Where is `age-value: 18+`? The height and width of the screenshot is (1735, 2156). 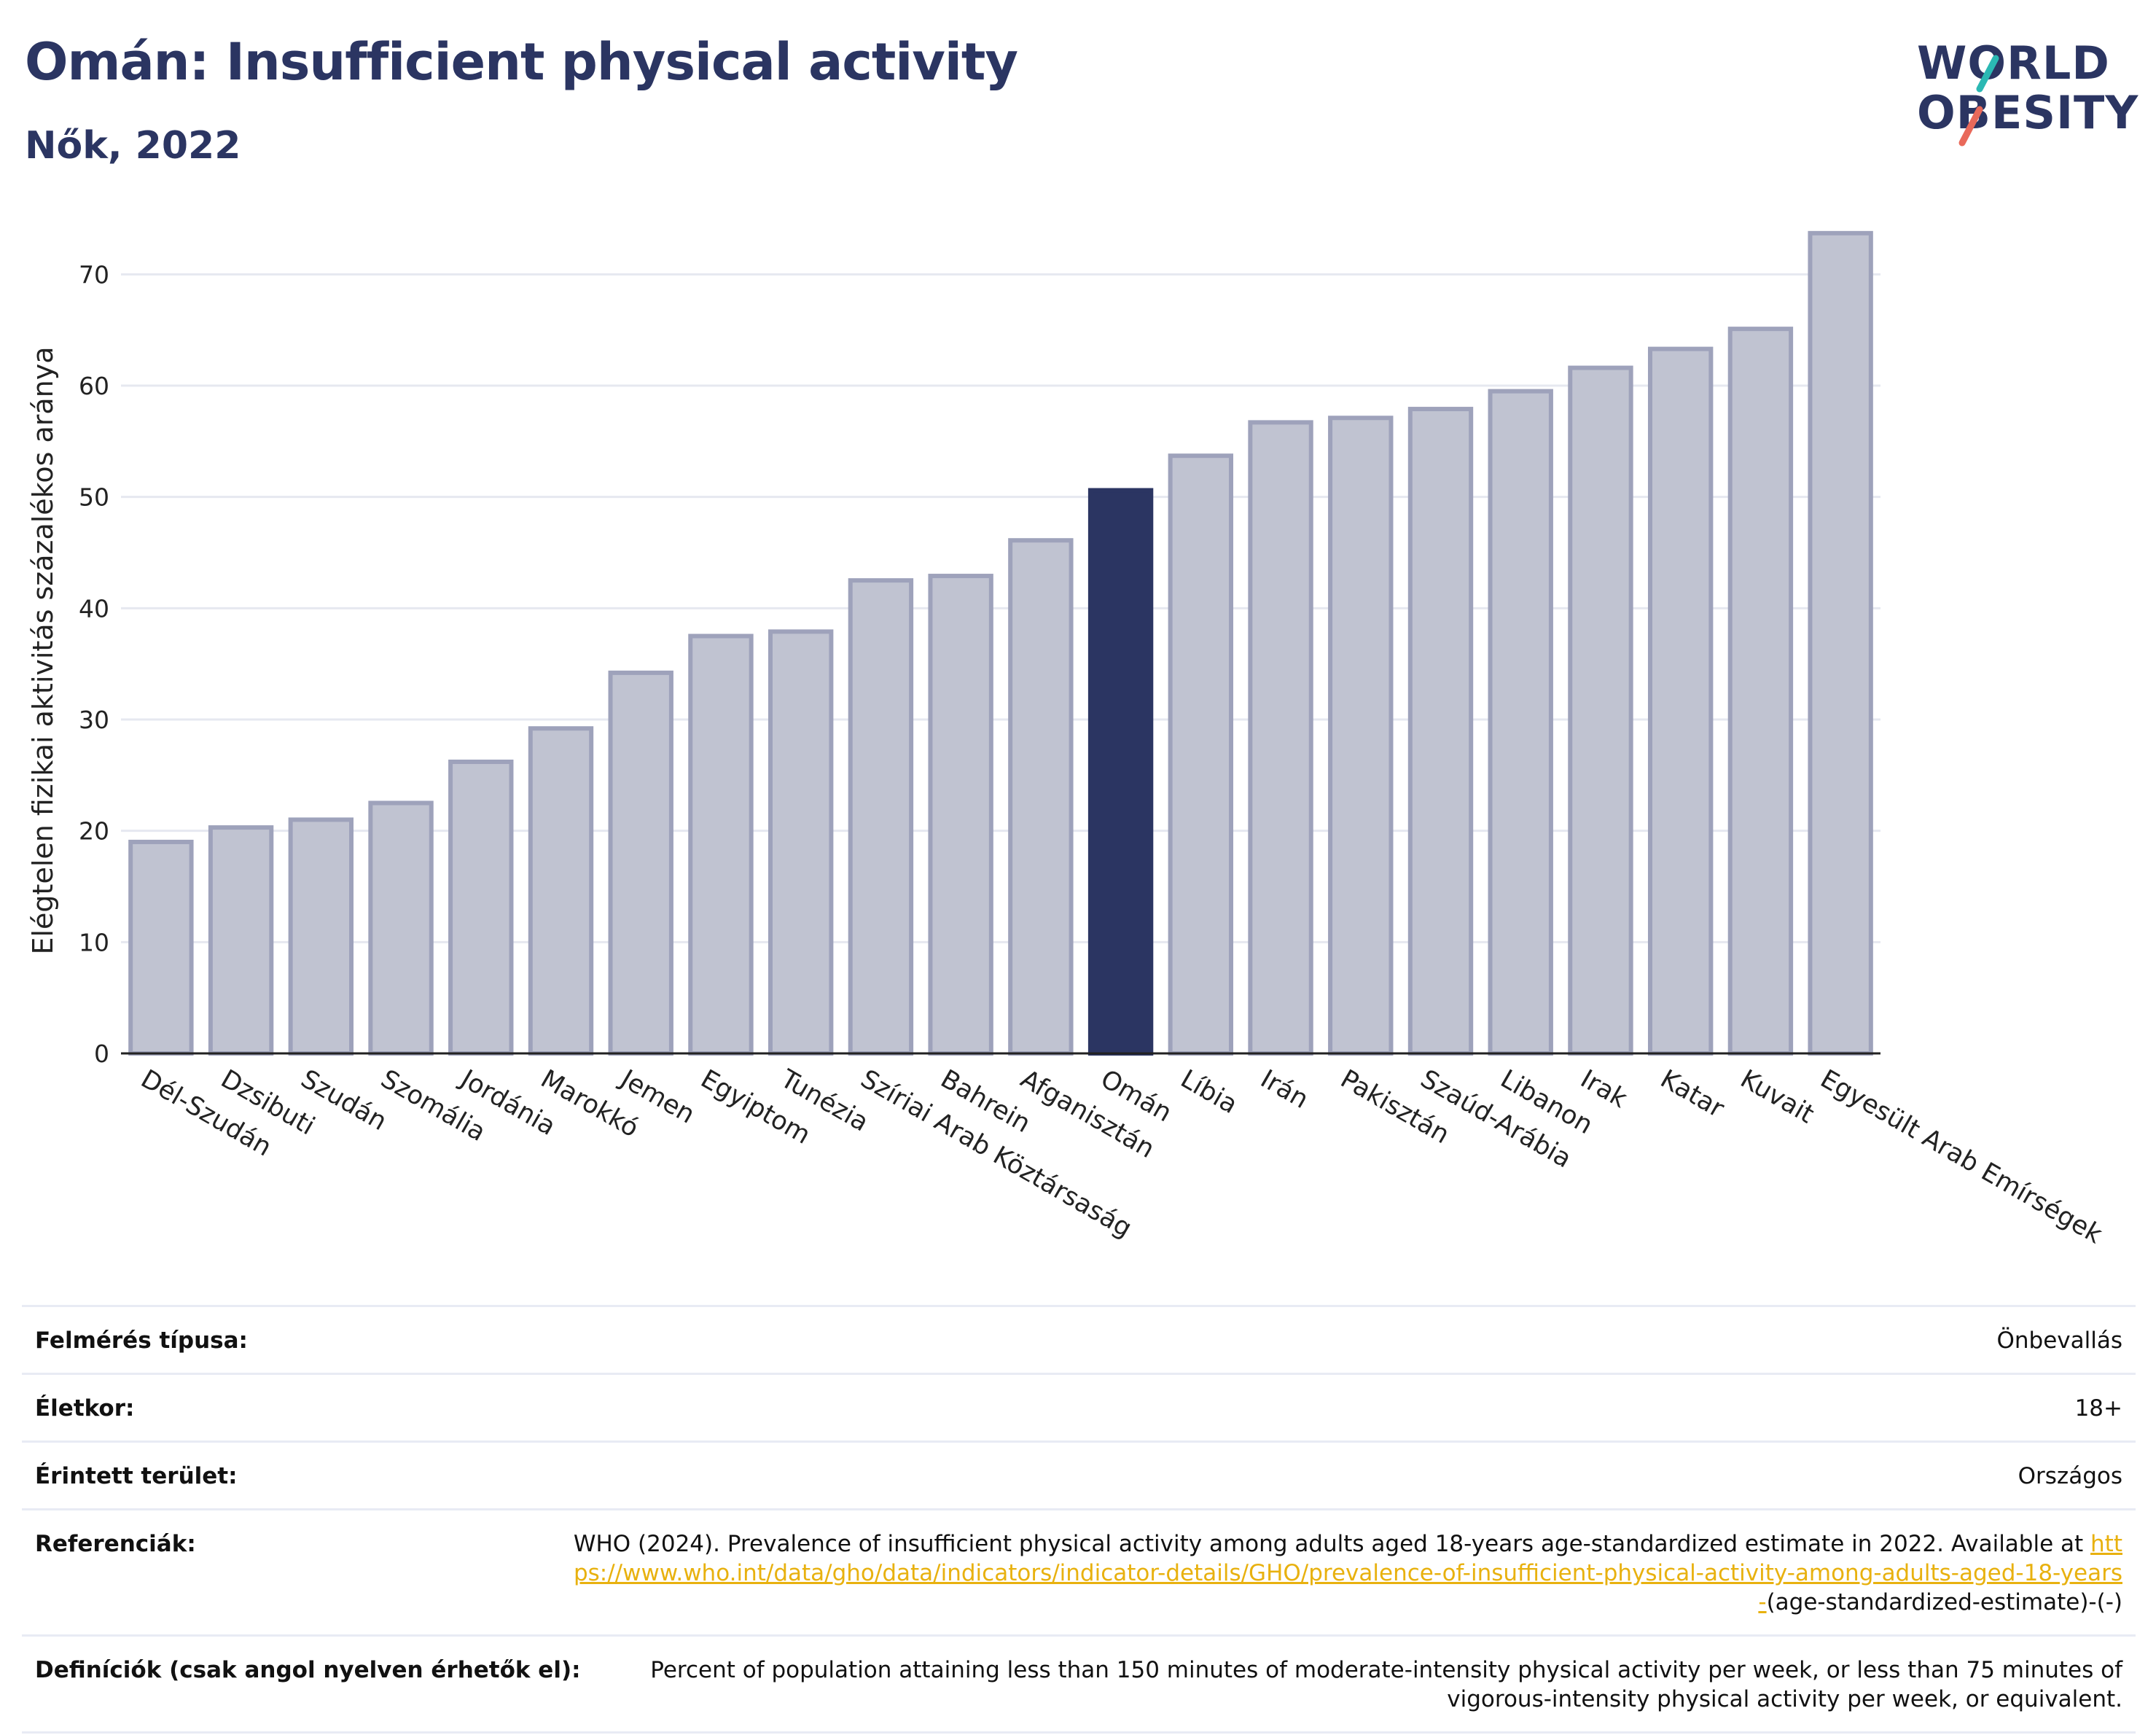
age-value: 18+ is located at coordinates (2098, 1408).